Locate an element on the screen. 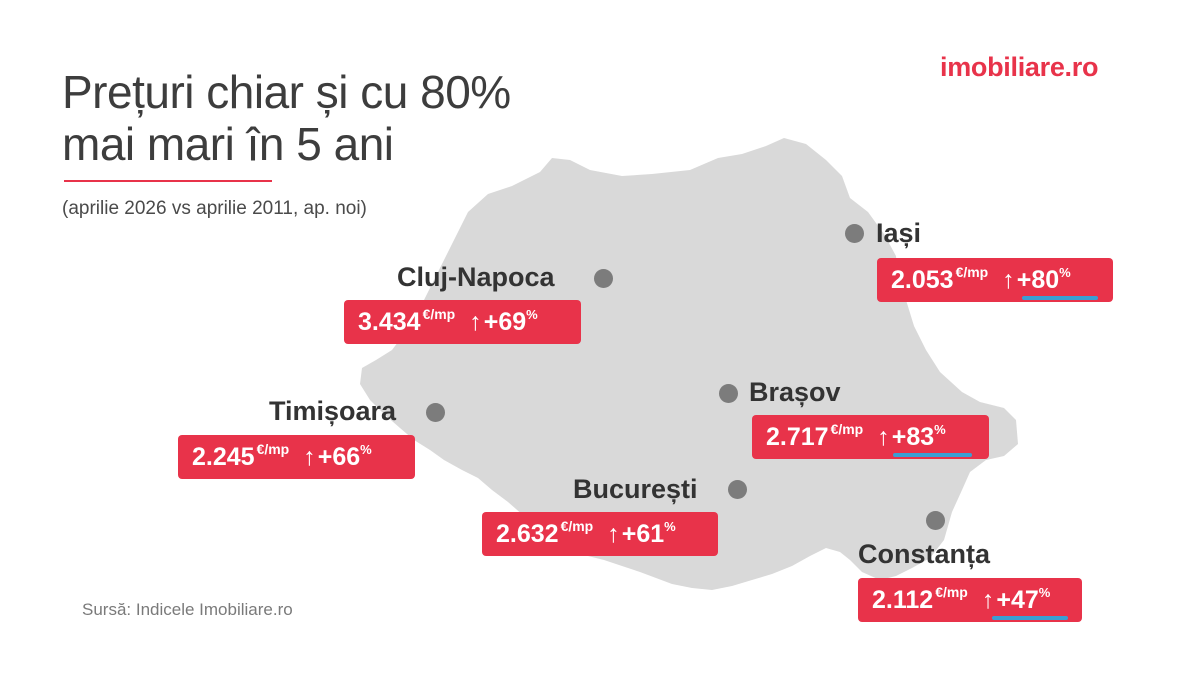  city-marker-bucuresti is located at coordinates (737, 489).